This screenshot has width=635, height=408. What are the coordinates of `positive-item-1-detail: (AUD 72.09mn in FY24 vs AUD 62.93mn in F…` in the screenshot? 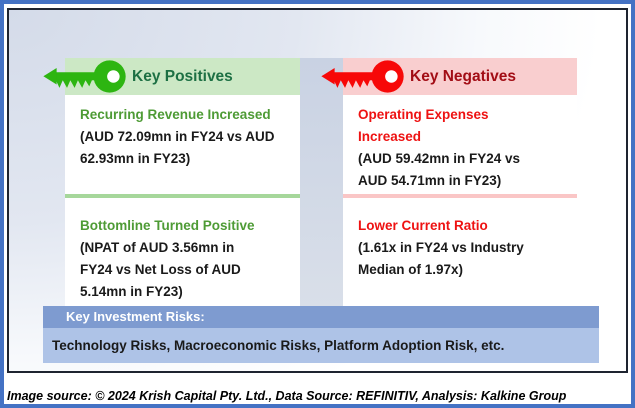 It's located at (177, 147).